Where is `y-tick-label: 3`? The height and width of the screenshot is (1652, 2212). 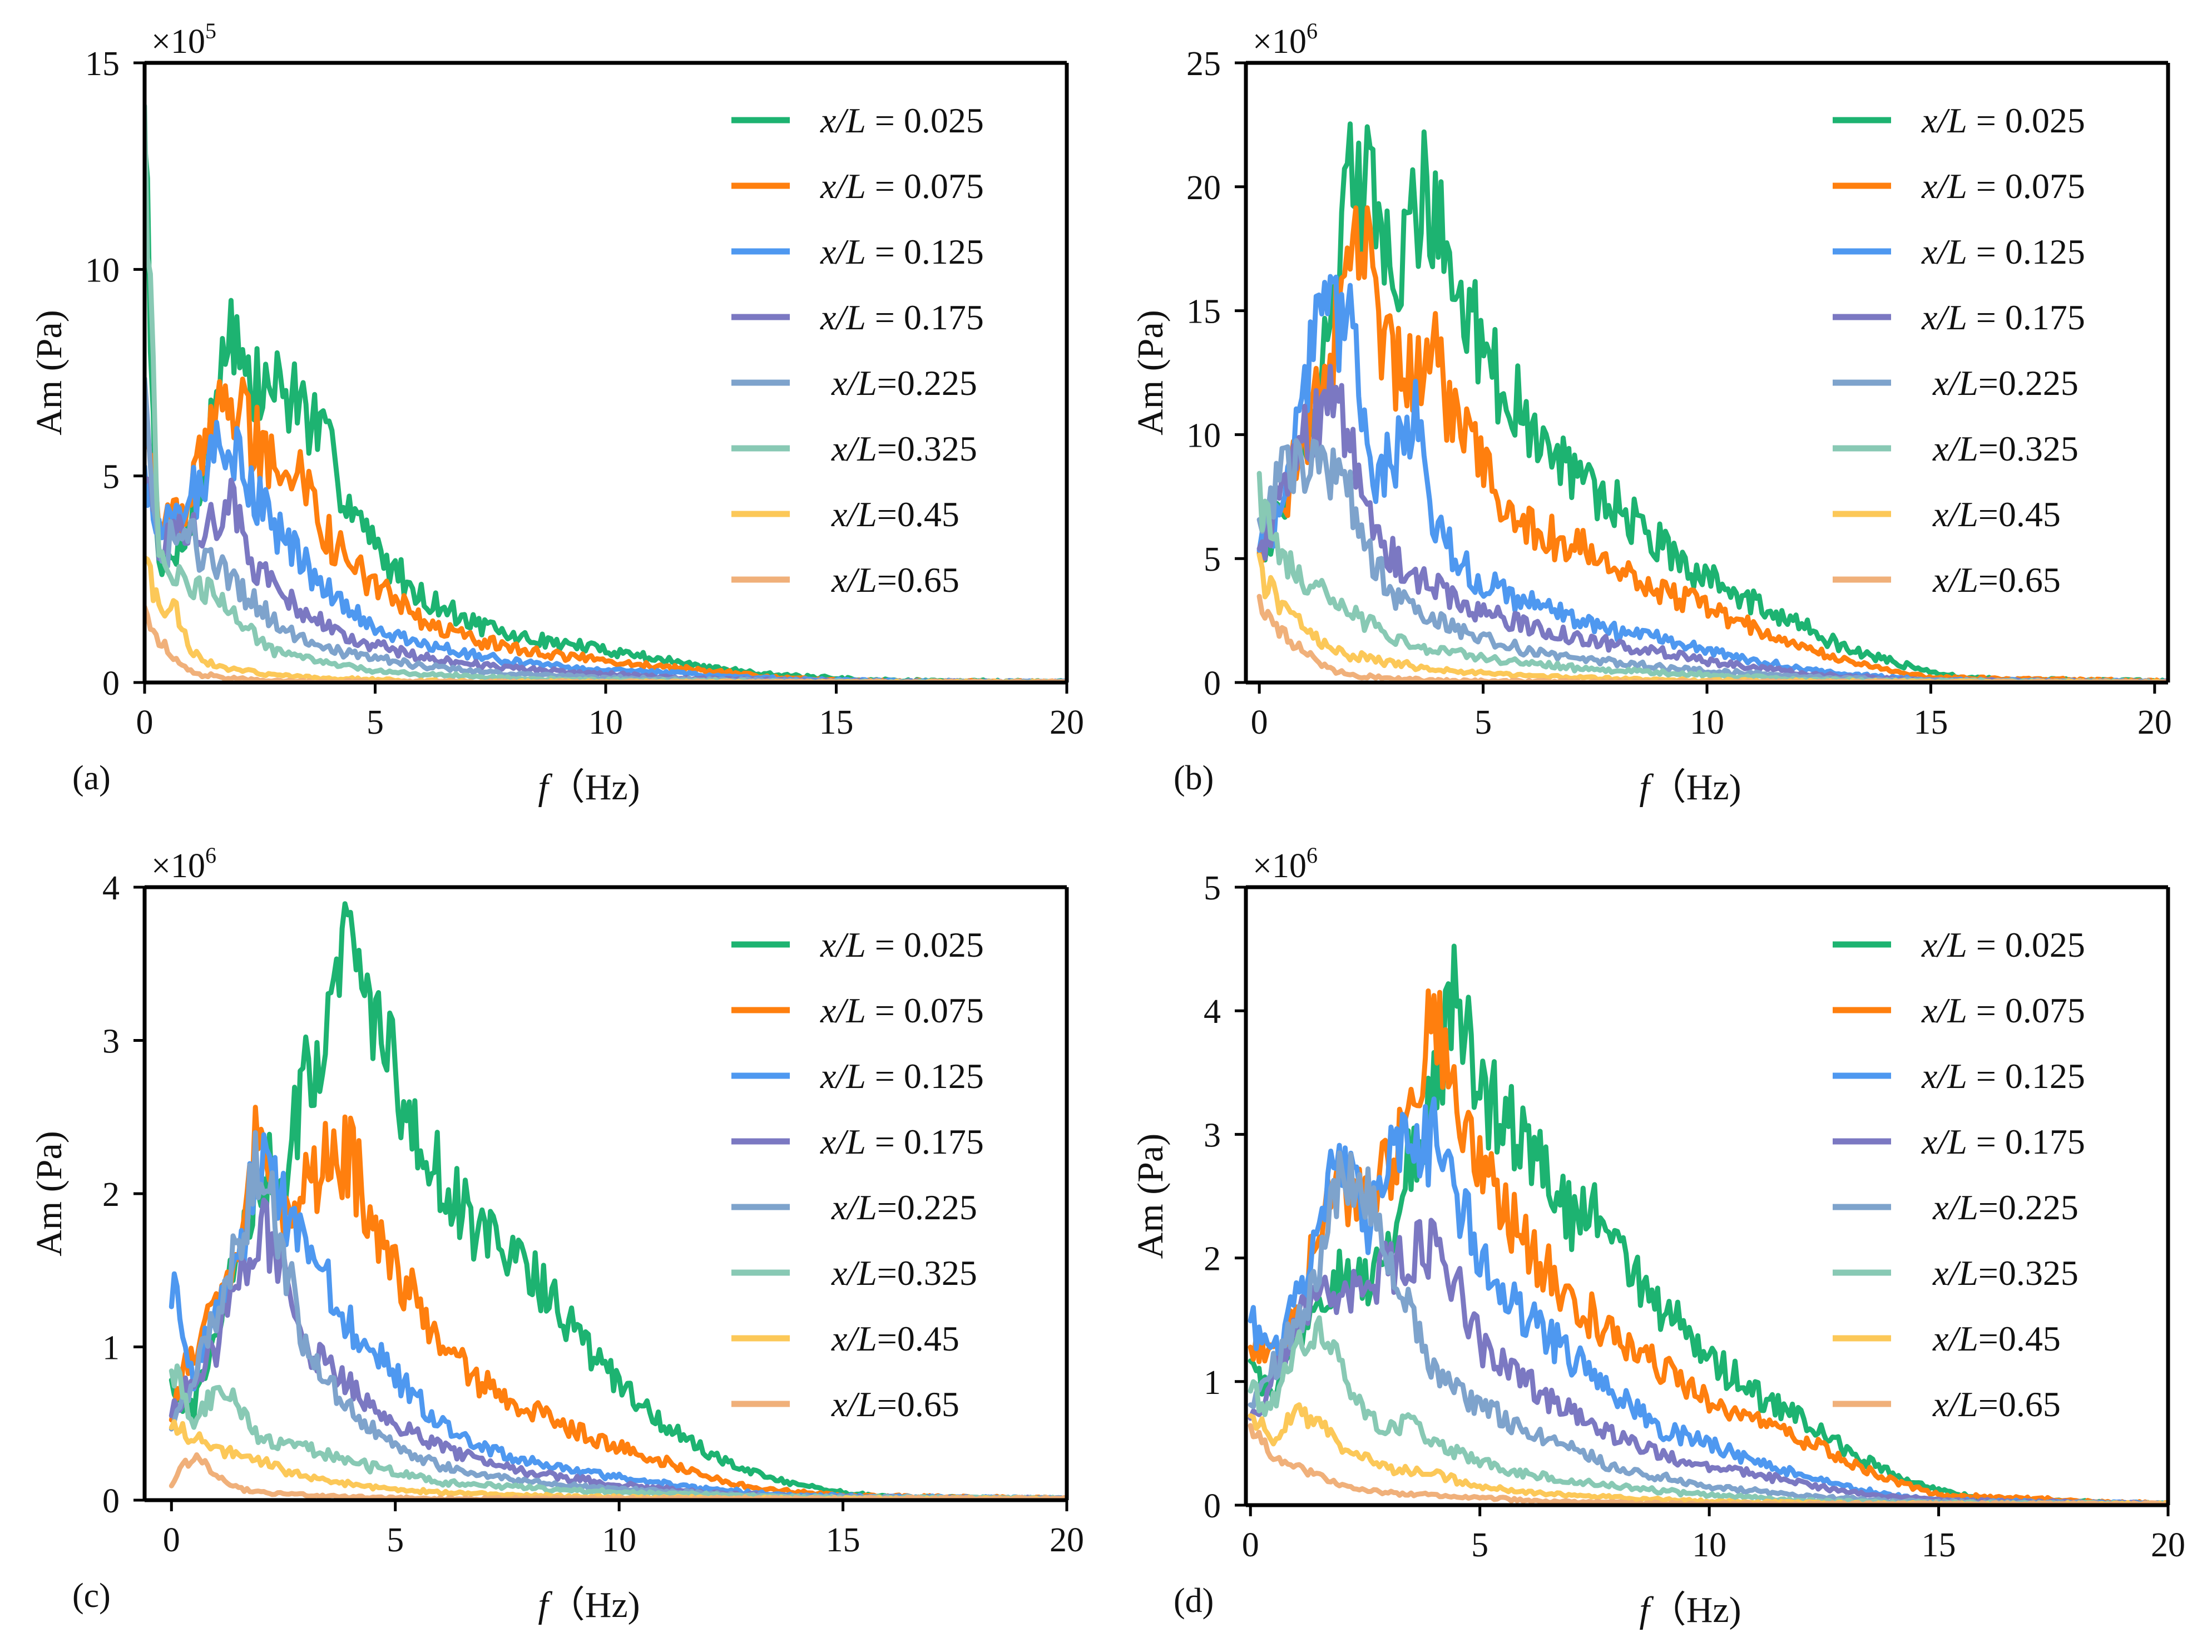 y-tick-label: 3 is located at coordinates (111, 1042).